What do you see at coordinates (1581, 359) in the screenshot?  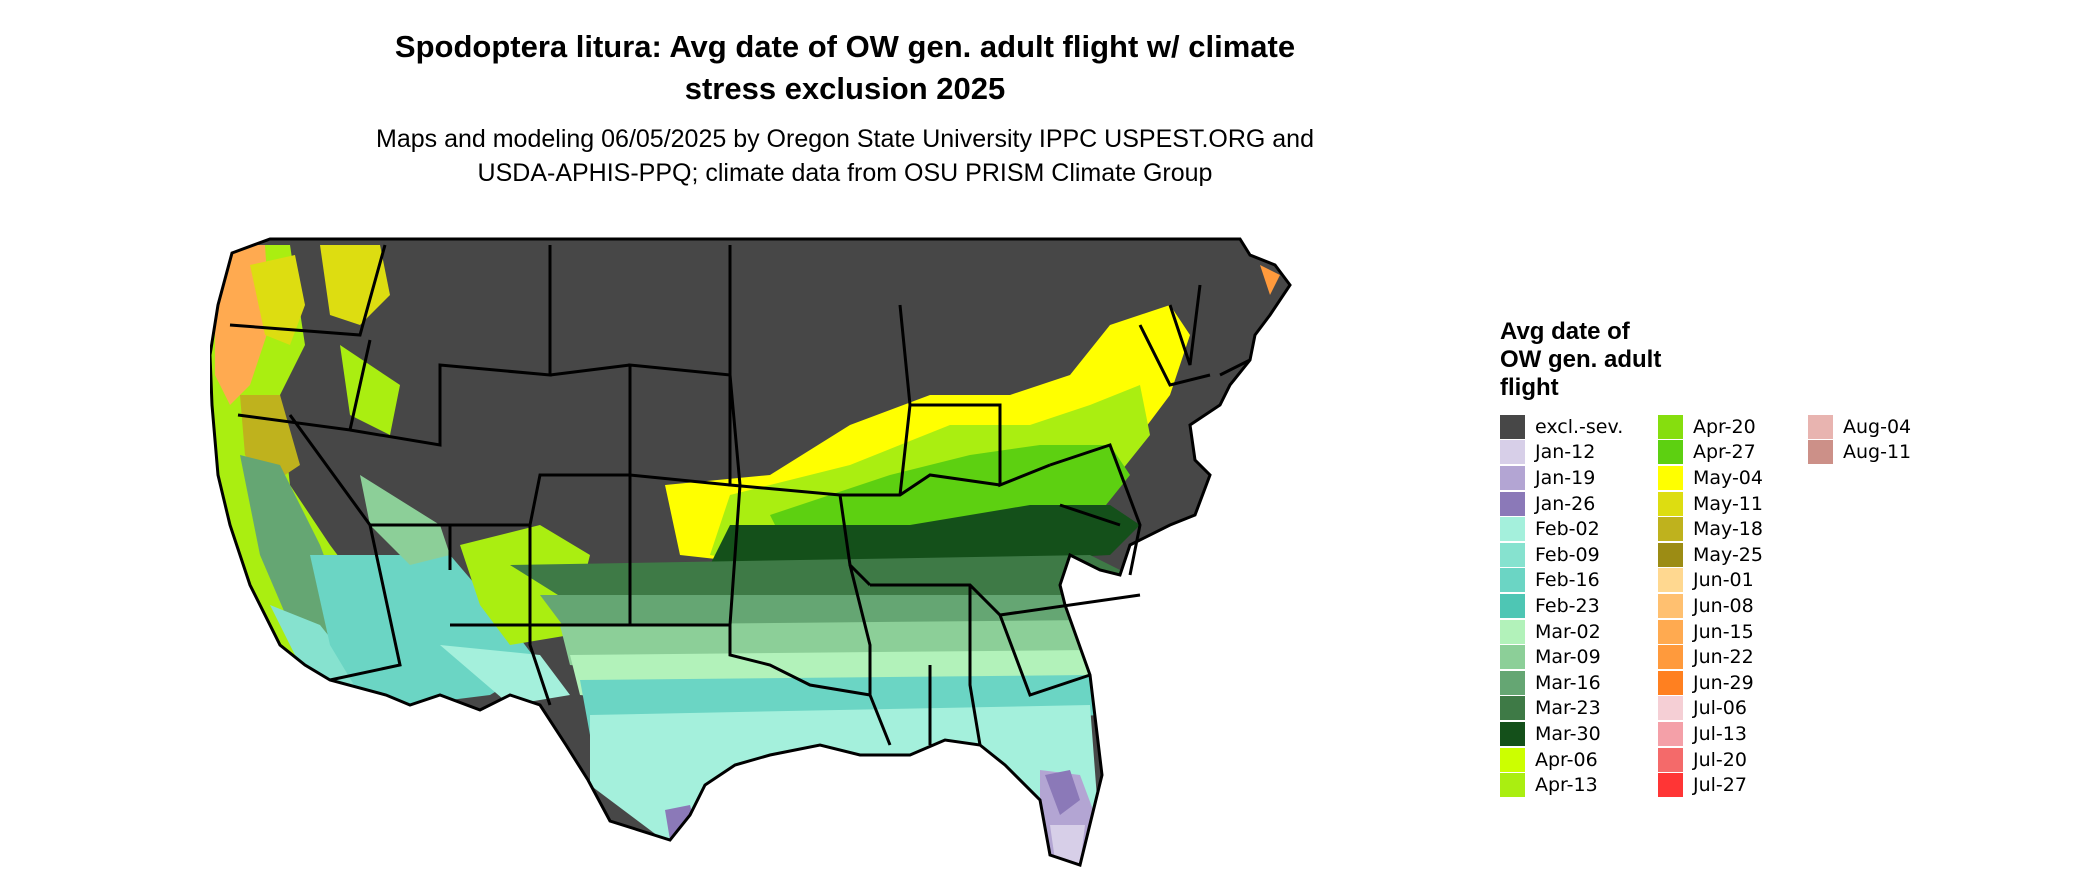 I see `legend-title-line-2: OW gen. adult` at bounding box center [1581, 359].